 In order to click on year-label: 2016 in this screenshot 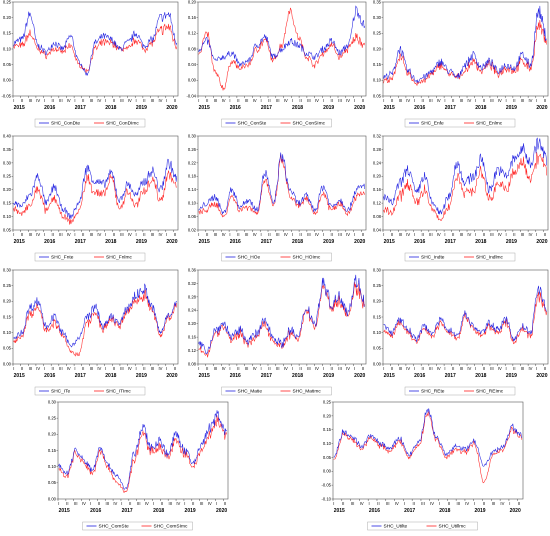, I will do `click(374, 511)`.